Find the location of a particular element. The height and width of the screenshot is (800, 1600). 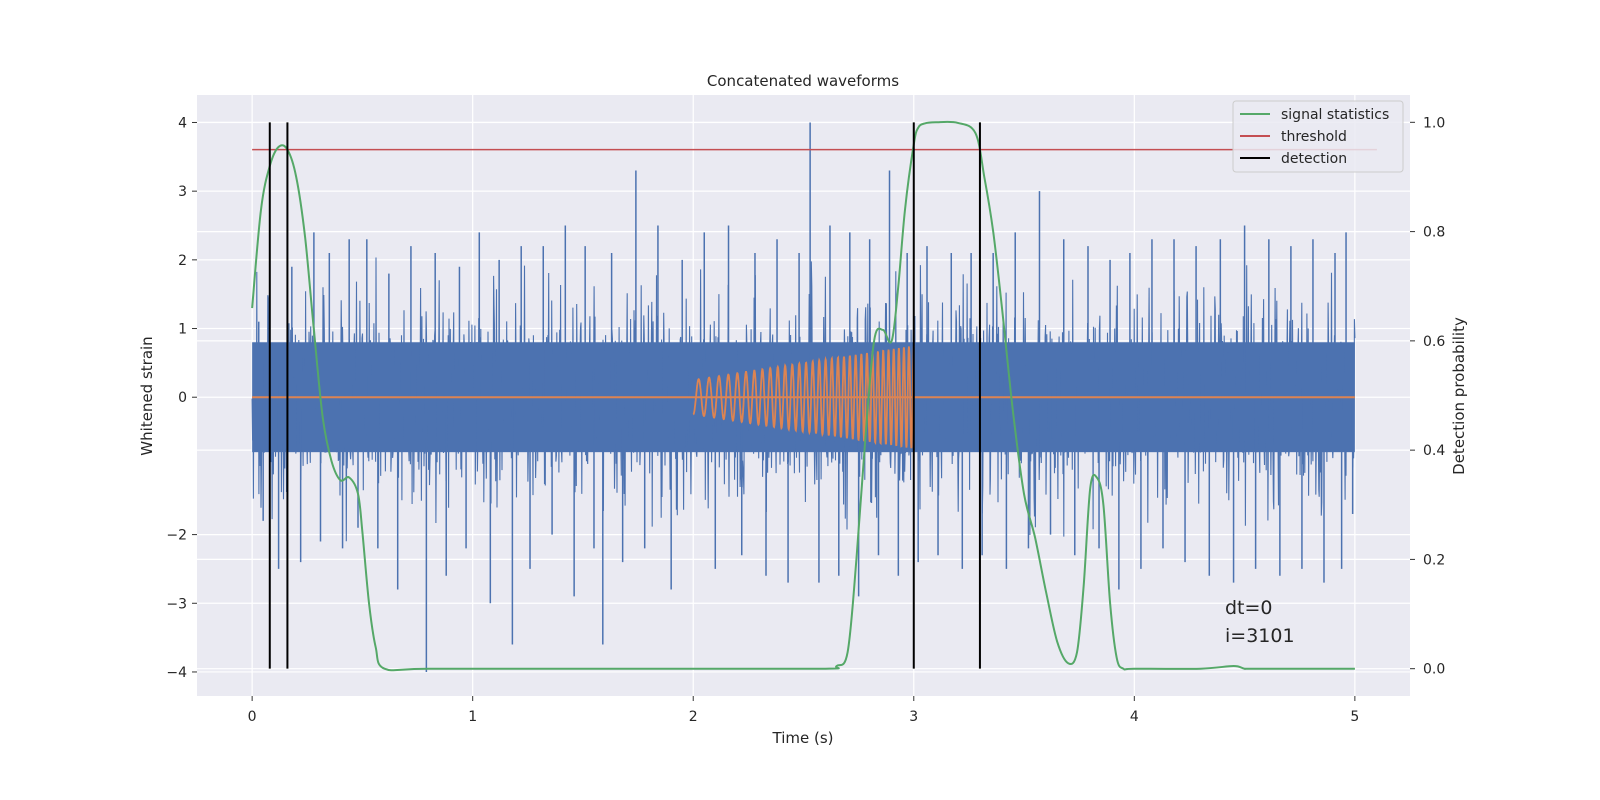

y-tick-label: 0 is located at coordinates (182, 398).